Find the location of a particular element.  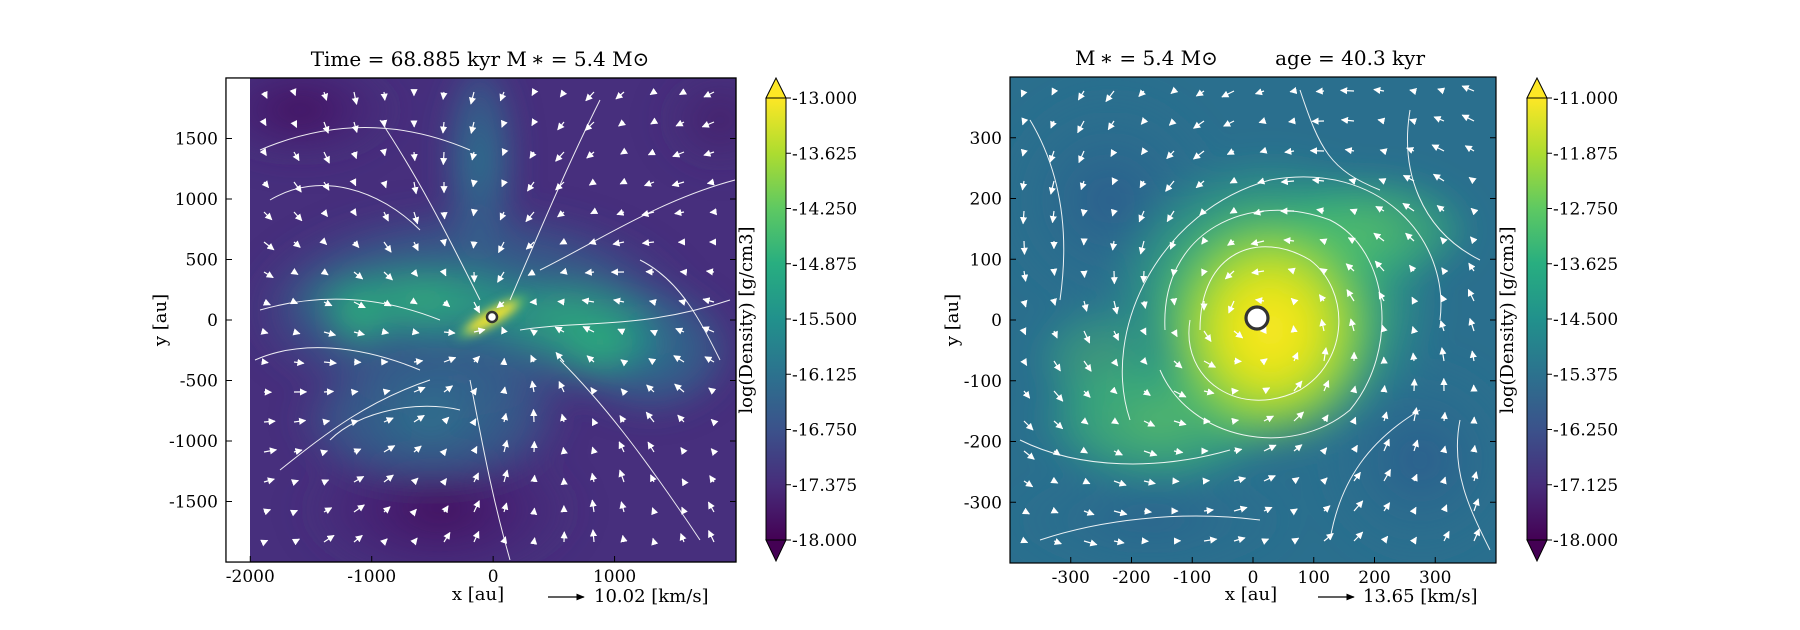

y-tick-label: -1000 is located at coordinates (193, 442).